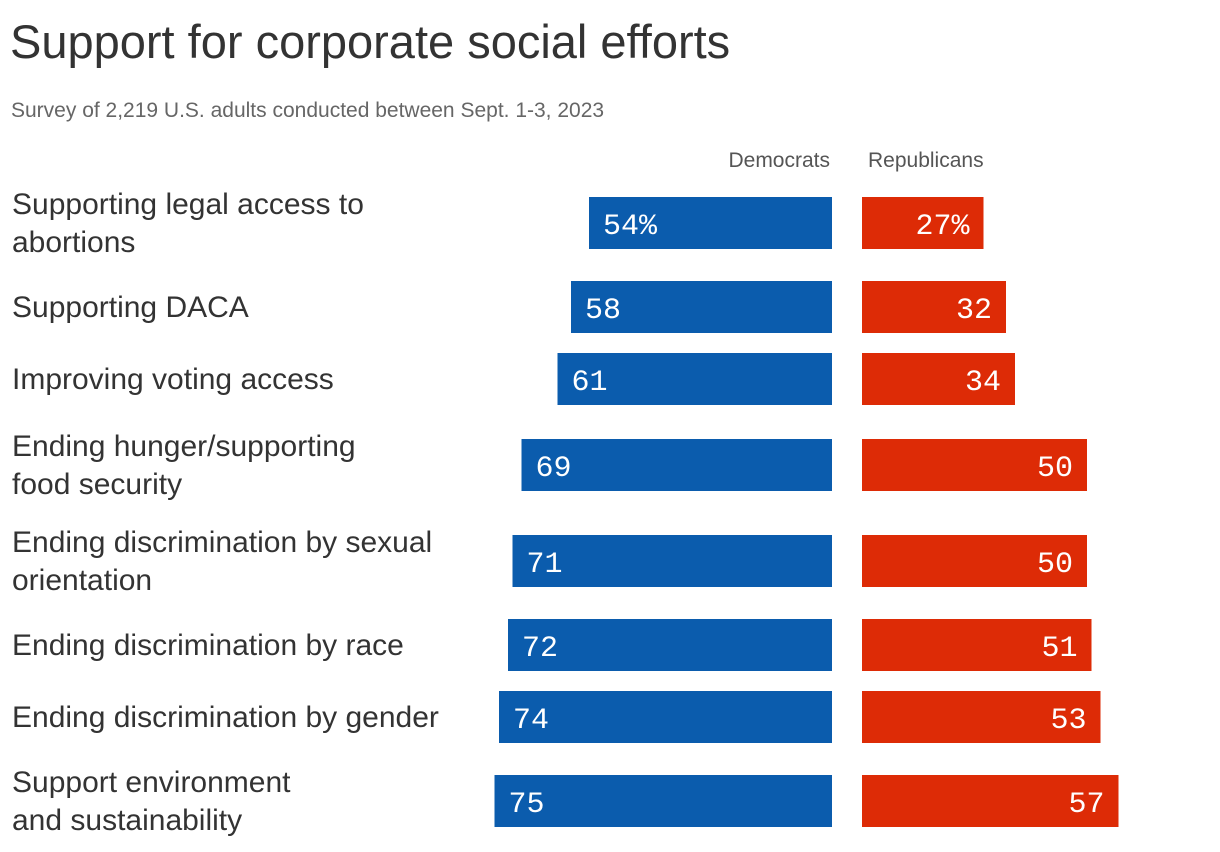 The image size is (1220, 852). What do you see at coordinates (151, 801) in the screenshot?
I see `row-label: Support environment and sustainability` at bounding box center [151, 801].